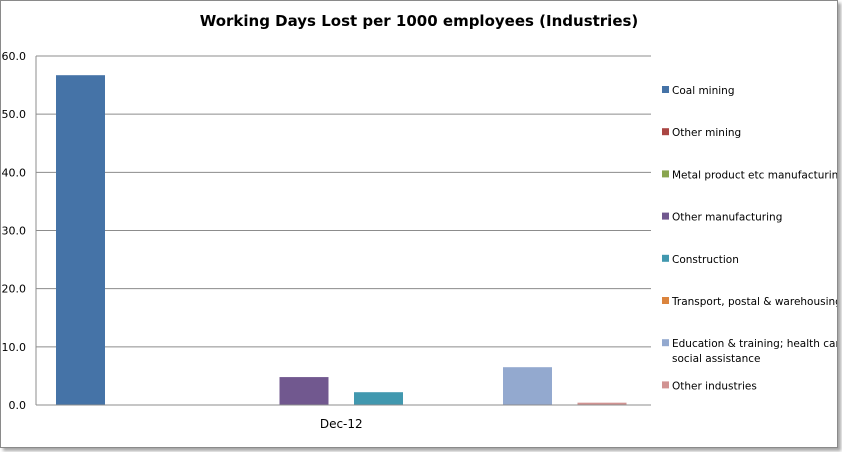 The height and width of the screenshot is (452, 842). What do you see at coordinates (14, 114) in the screenshot?
I see `y-tick-label: 50.0` at bounding box center [14, 114].